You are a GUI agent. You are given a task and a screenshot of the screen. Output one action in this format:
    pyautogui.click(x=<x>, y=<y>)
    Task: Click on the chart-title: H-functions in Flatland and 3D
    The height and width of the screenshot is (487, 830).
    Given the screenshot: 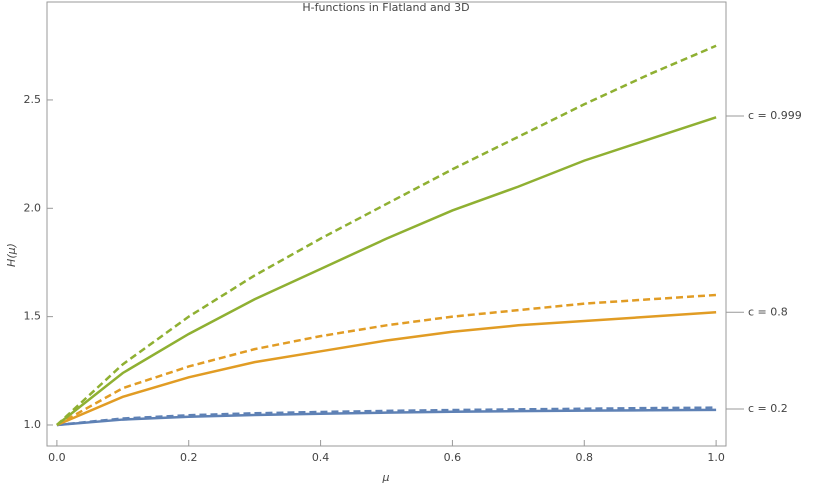 What is the action you would take?
    pyautogui.click(x=385, y=7)
    